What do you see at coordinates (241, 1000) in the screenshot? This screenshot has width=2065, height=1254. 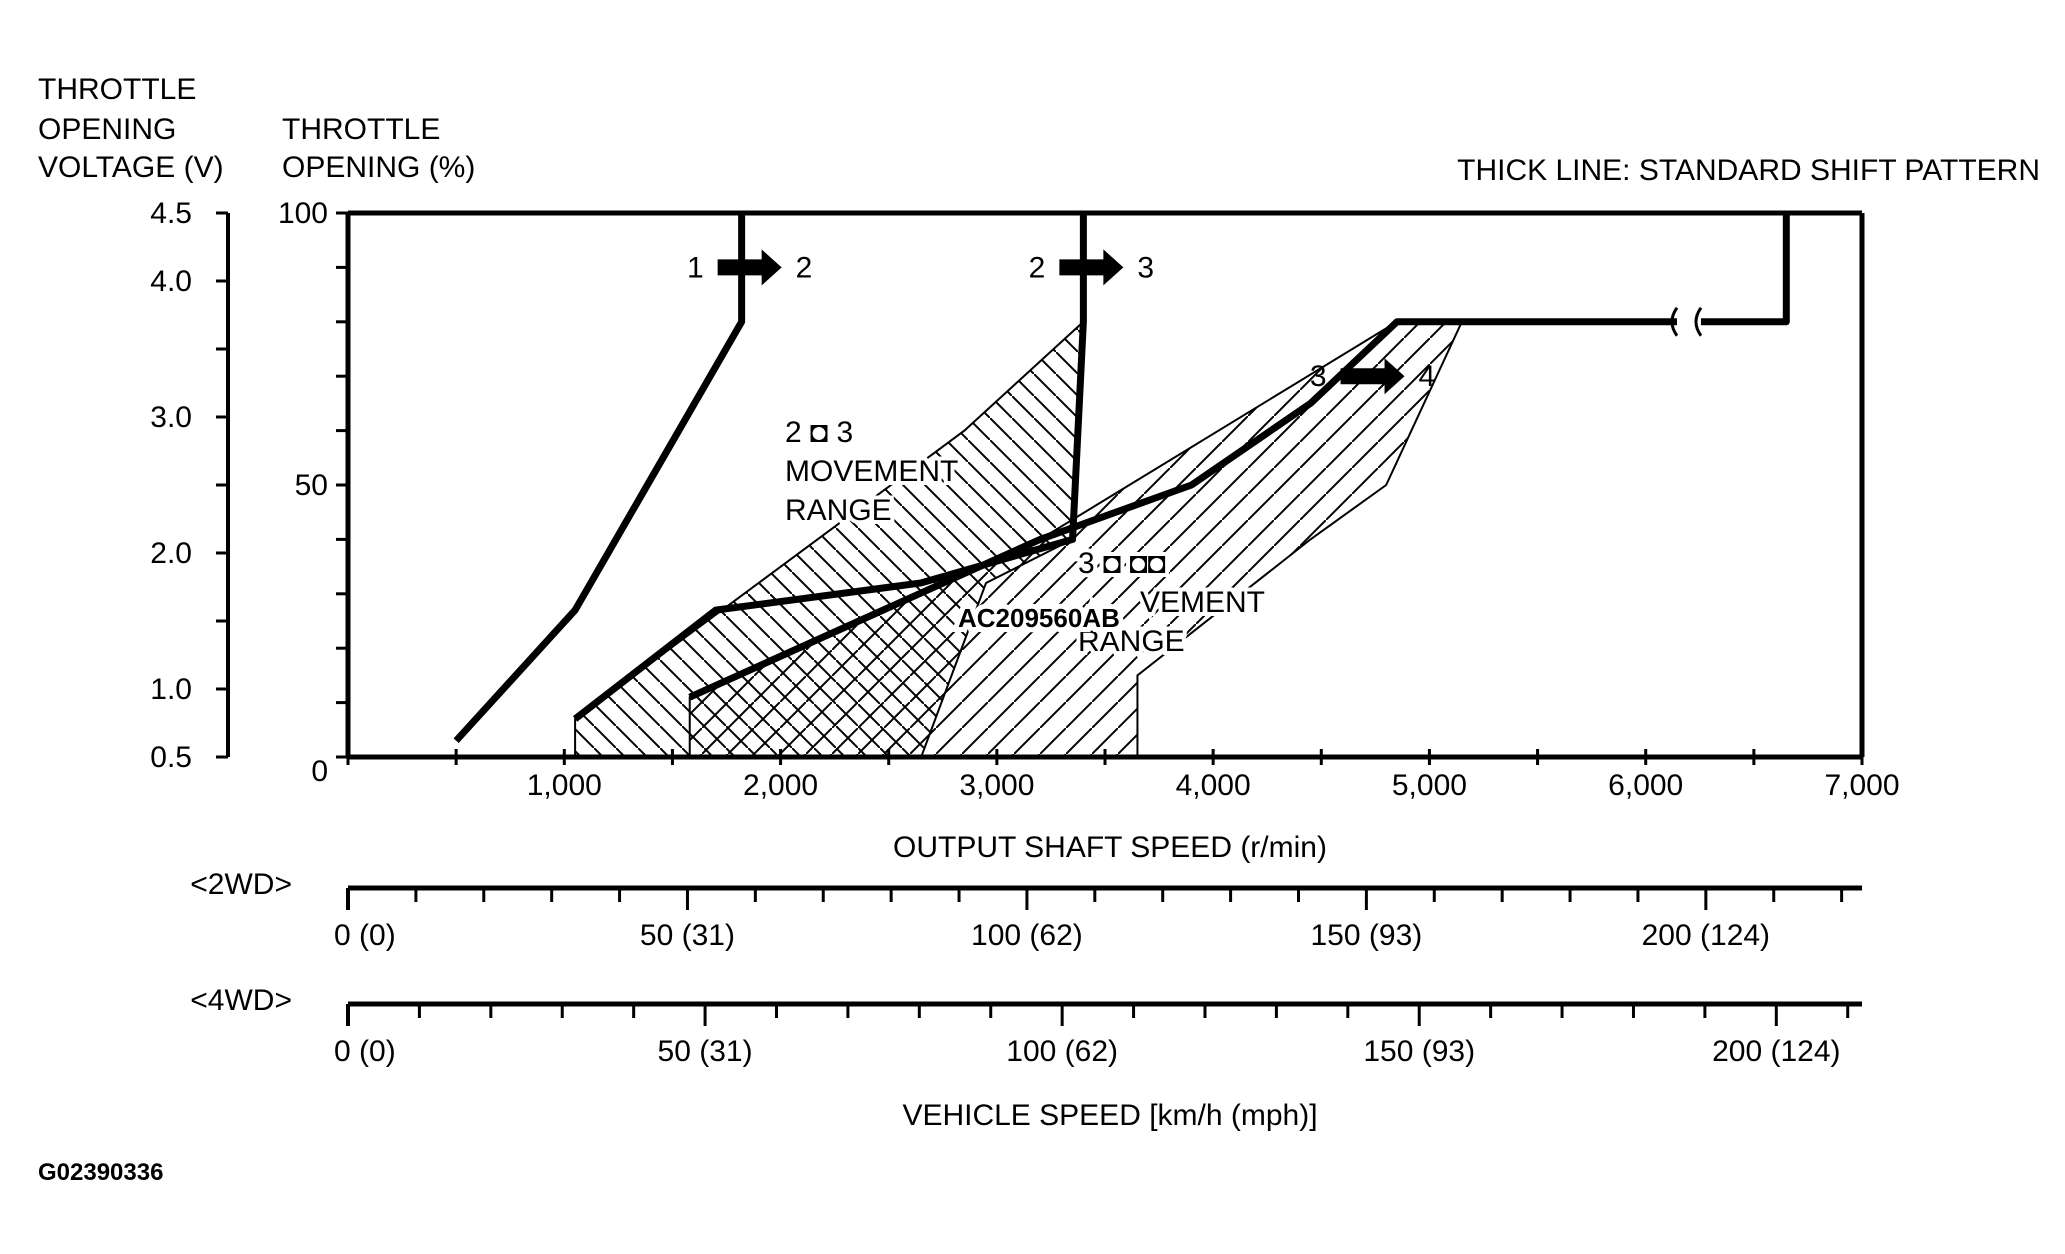 I see `vehicle-speed-scale-name: <4WD>` at bounding box center [241, 1000].